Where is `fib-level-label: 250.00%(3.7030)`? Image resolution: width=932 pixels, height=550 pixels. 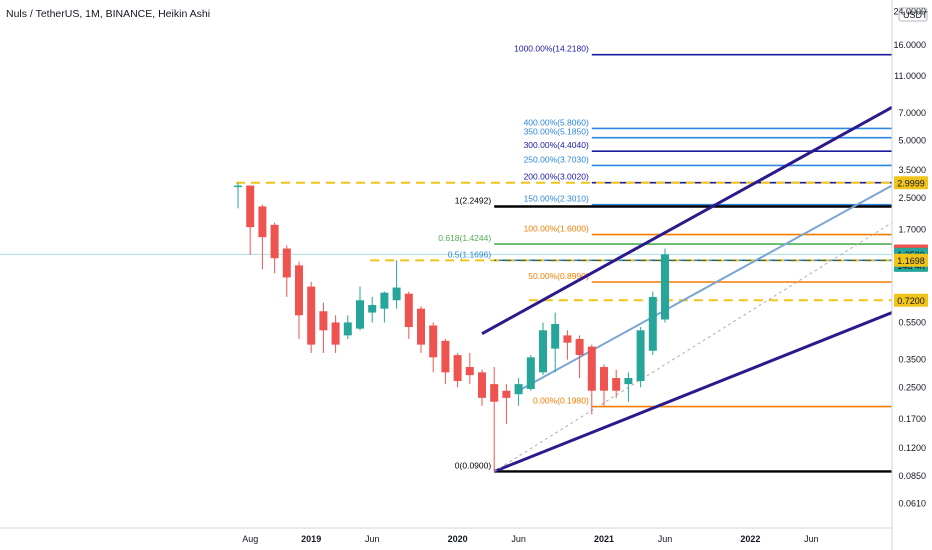 fib-level-label: 250.00%(3.7030) is located at coordinates (556, 159).